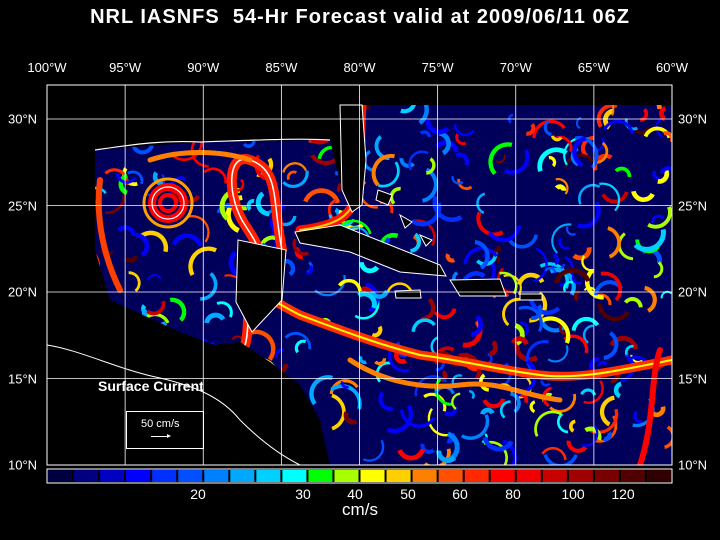  What do you see at coordinates (160, 424) in the screenshot?
I see `reference-vector-label: 50 cm/s` at bounding box center [160, 424].